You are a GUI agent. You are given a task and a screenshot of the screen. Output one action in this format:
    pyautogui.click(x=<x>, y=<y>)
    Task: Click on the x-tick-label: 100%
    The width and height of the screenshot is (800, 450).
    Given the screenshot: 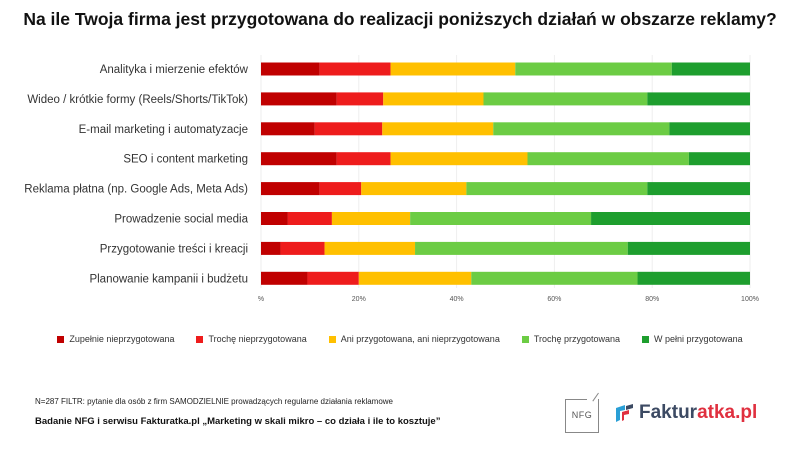 What is the action you would take?
    pyautogui.click(x=750, y=299)
    